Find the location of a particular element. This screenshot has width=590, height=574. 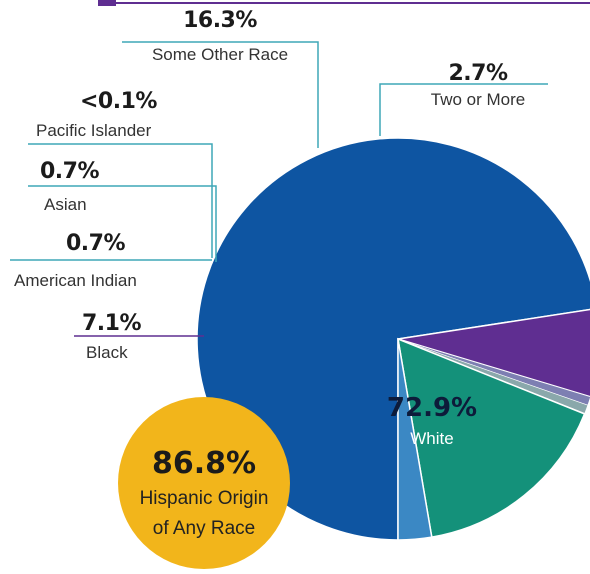

callout-pacific-islander: <0.1% Pacific Islander is located at coordinates (97, 114).